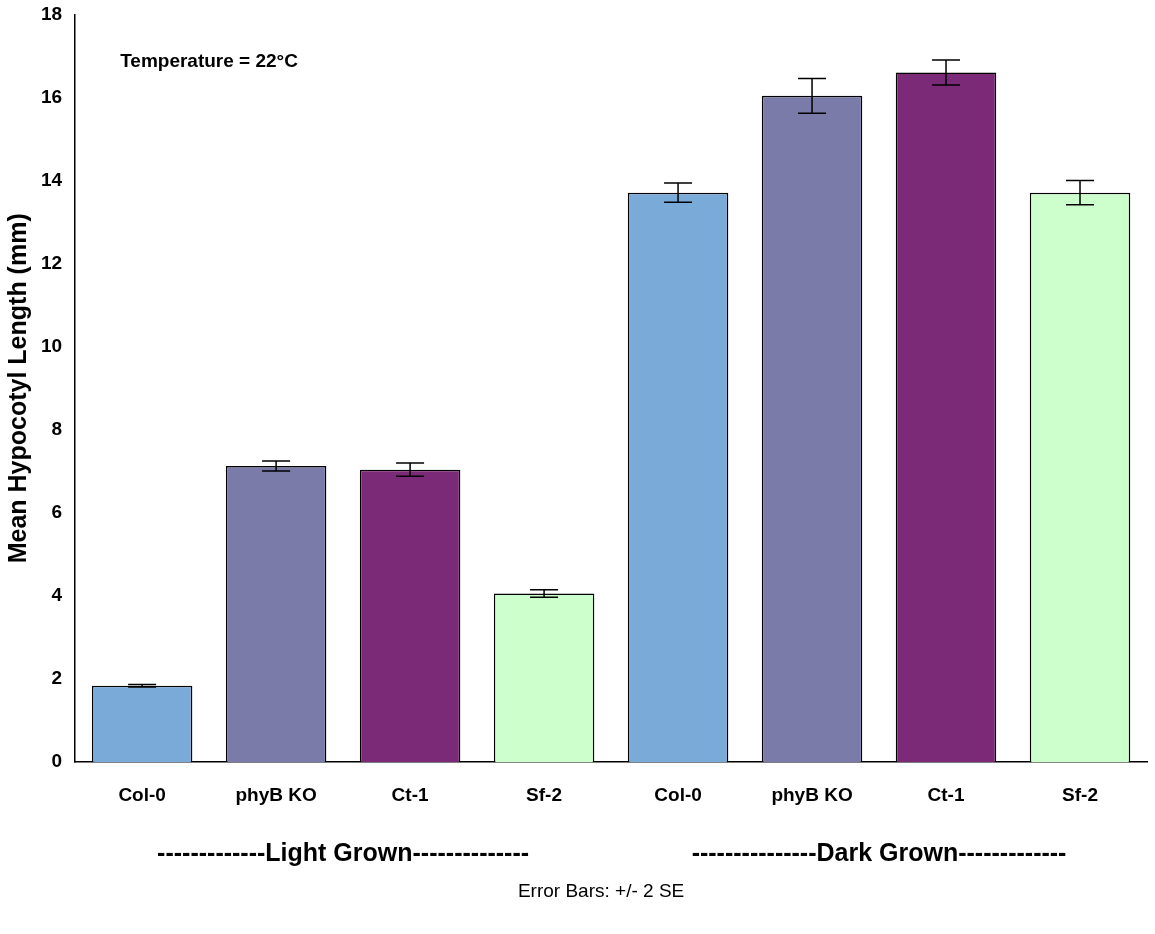  I want to click on y-tick-label: 14, so click(51, 179).